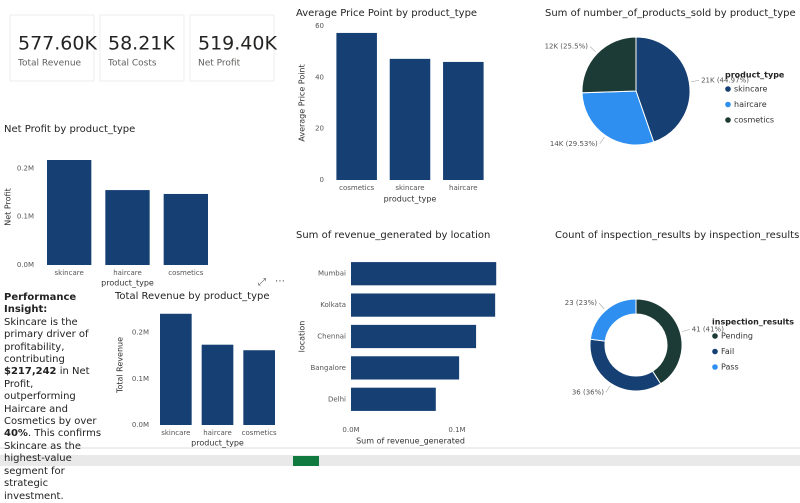  Describe the element at coordinates (280, 281) in the screenshot. I see `more-icon: ⋯` at that location.